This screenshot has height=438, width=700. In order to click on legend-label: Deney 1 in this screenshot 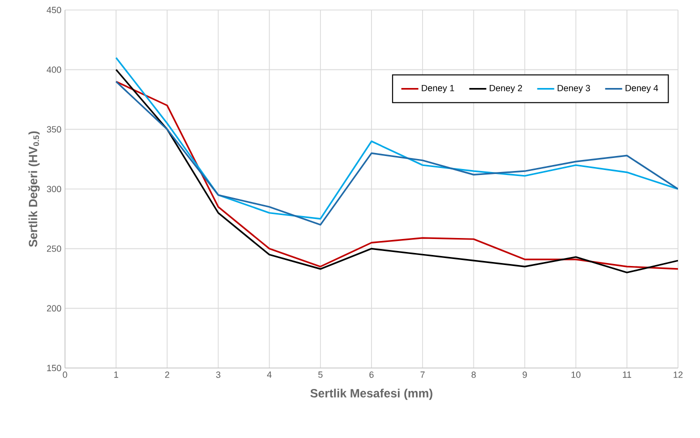, I will do `click(438, 88)`.